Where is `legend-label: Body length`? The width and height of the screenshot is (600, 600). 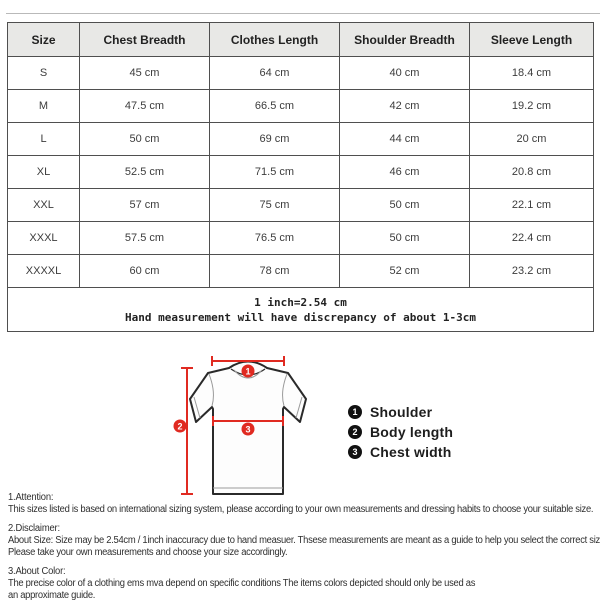 legend-label: Body length is located at coordinates (412, 431).